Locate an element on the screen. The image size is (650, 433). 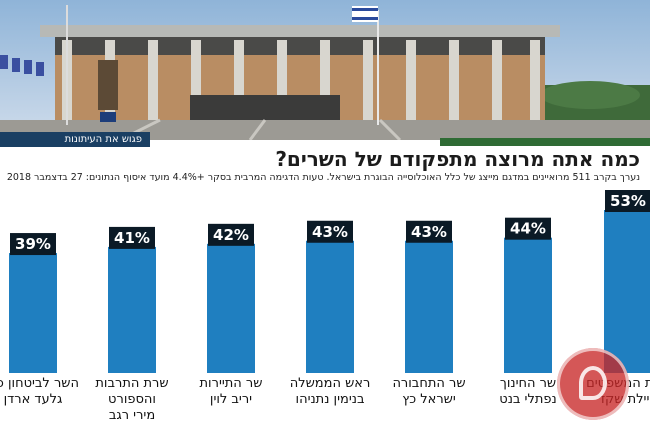
category-label-line: השר לביטחון פנים is located at coordinates (39, 383).